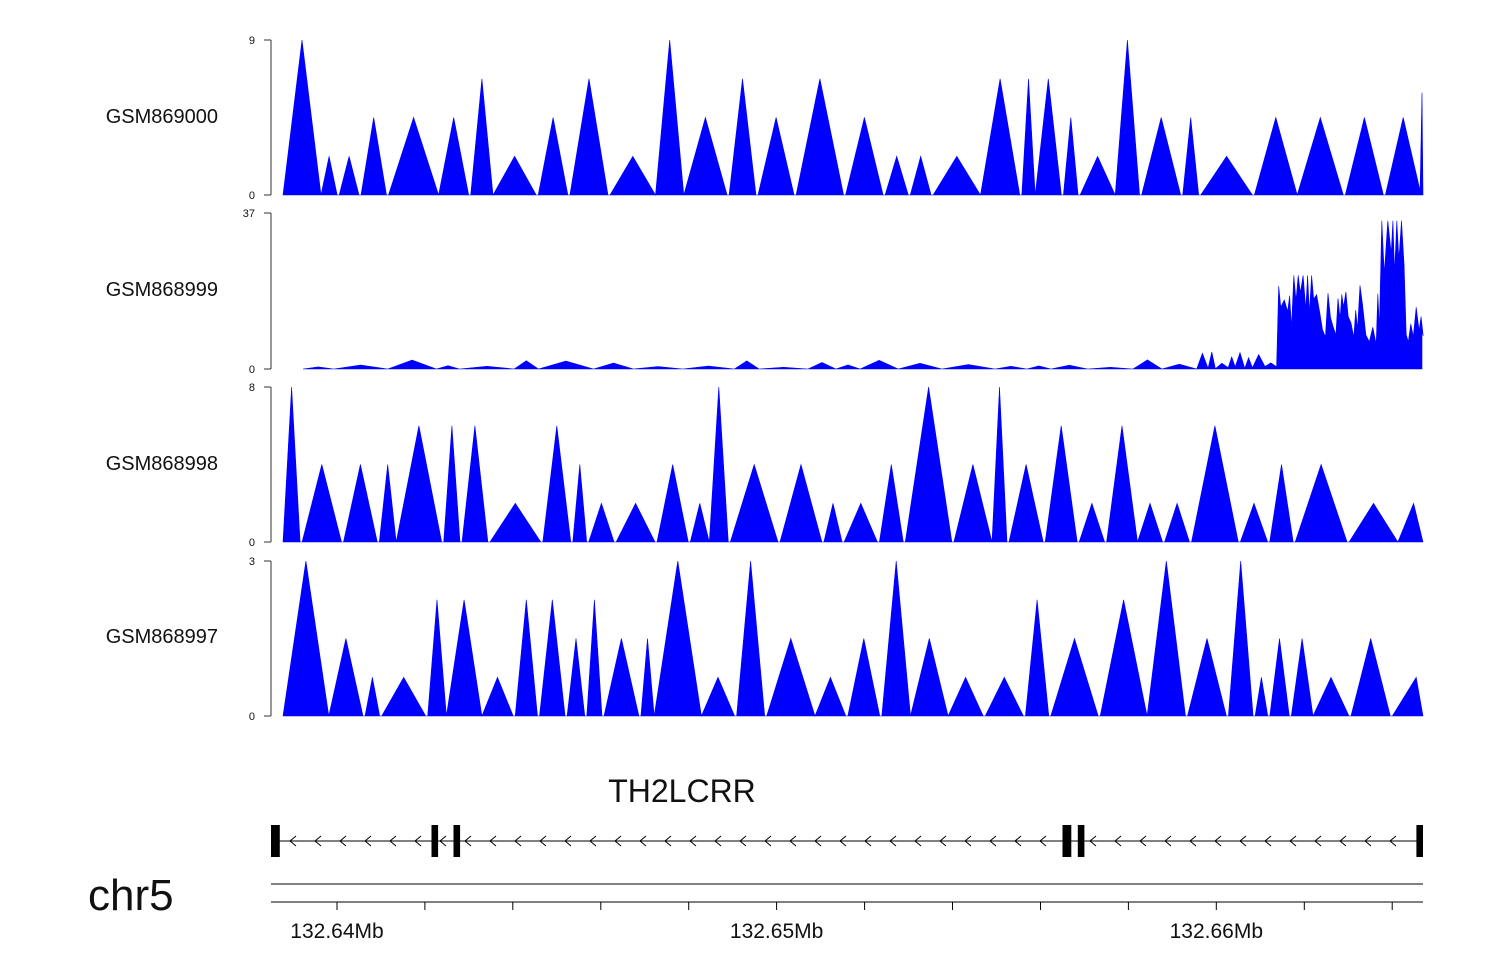 This screenshot has height=980, width=1500. I want to click on track-label: GSM868999, so click(162, 290).